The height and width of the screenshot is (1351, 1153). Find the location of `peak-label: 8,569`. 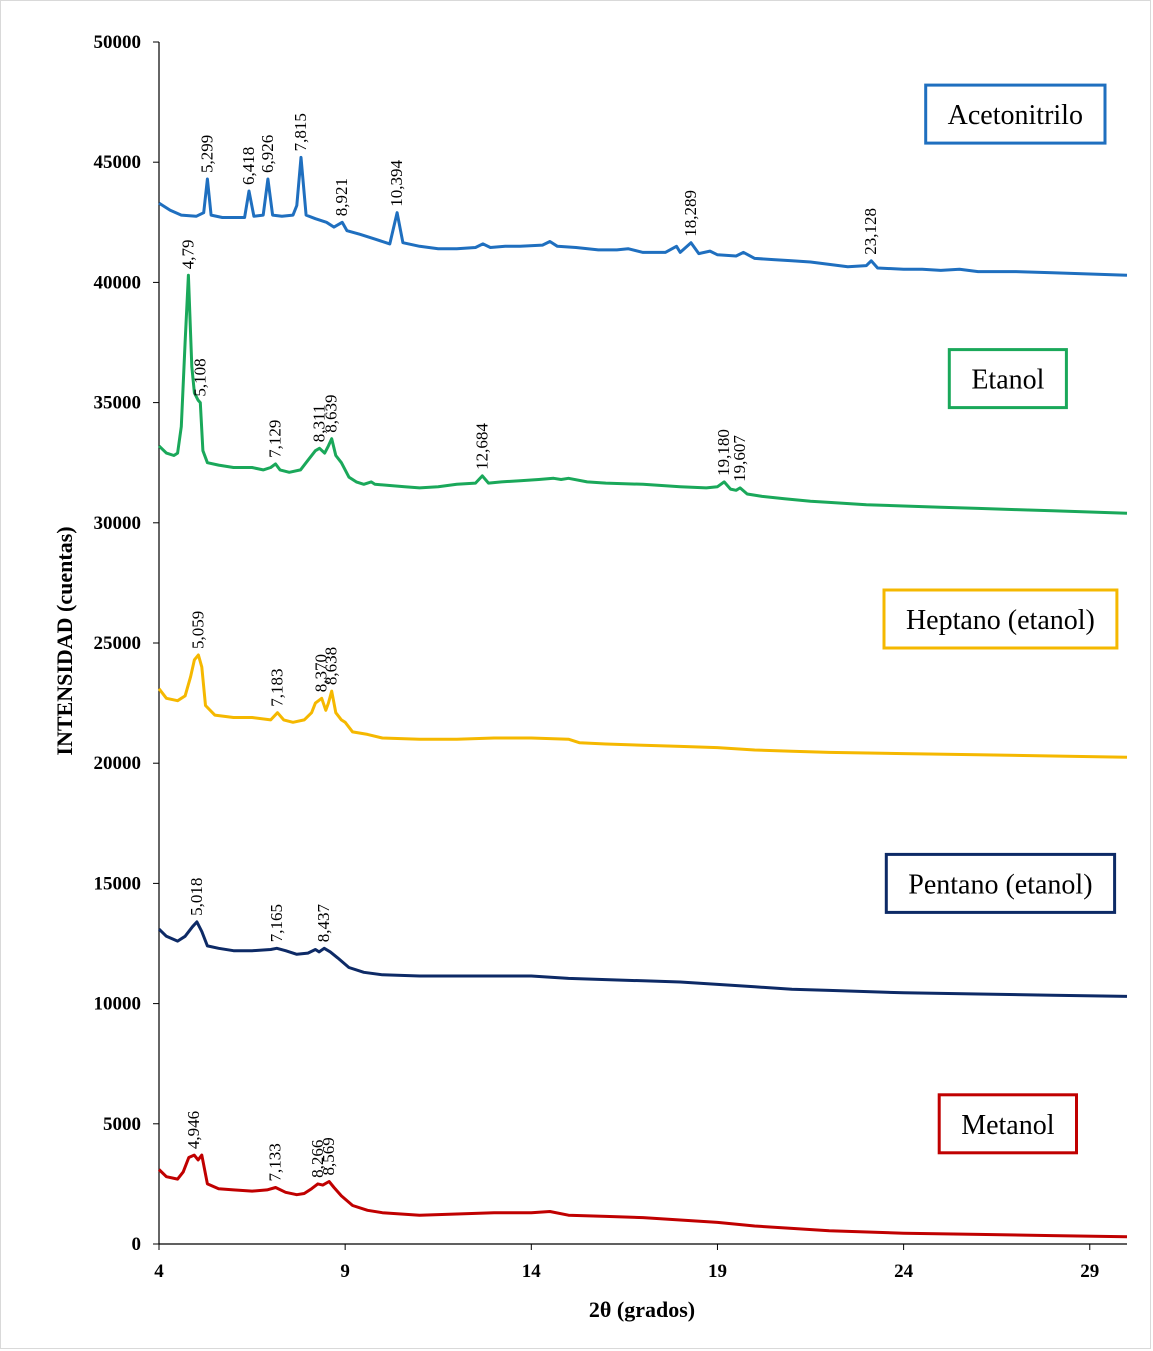

peak-label: 8,569 is located at coordinates (328, 1156).